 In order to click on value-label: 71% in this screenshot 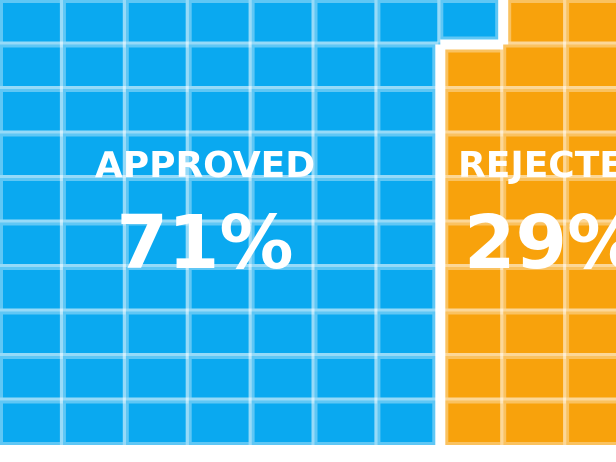, I will do `click(204, 243)`.